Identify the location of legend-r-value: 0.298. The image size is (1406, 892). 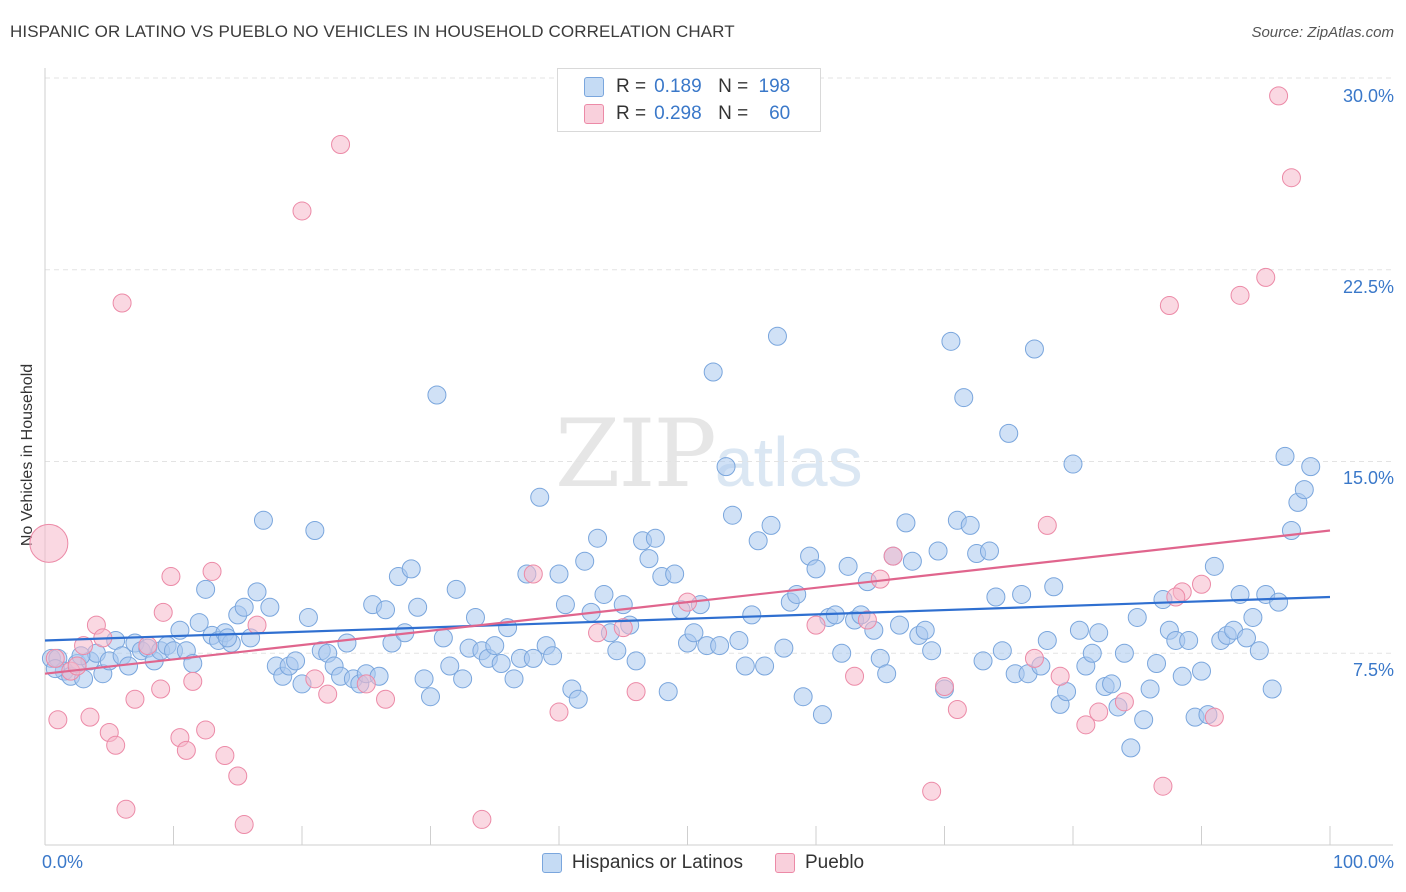
(678, 113).